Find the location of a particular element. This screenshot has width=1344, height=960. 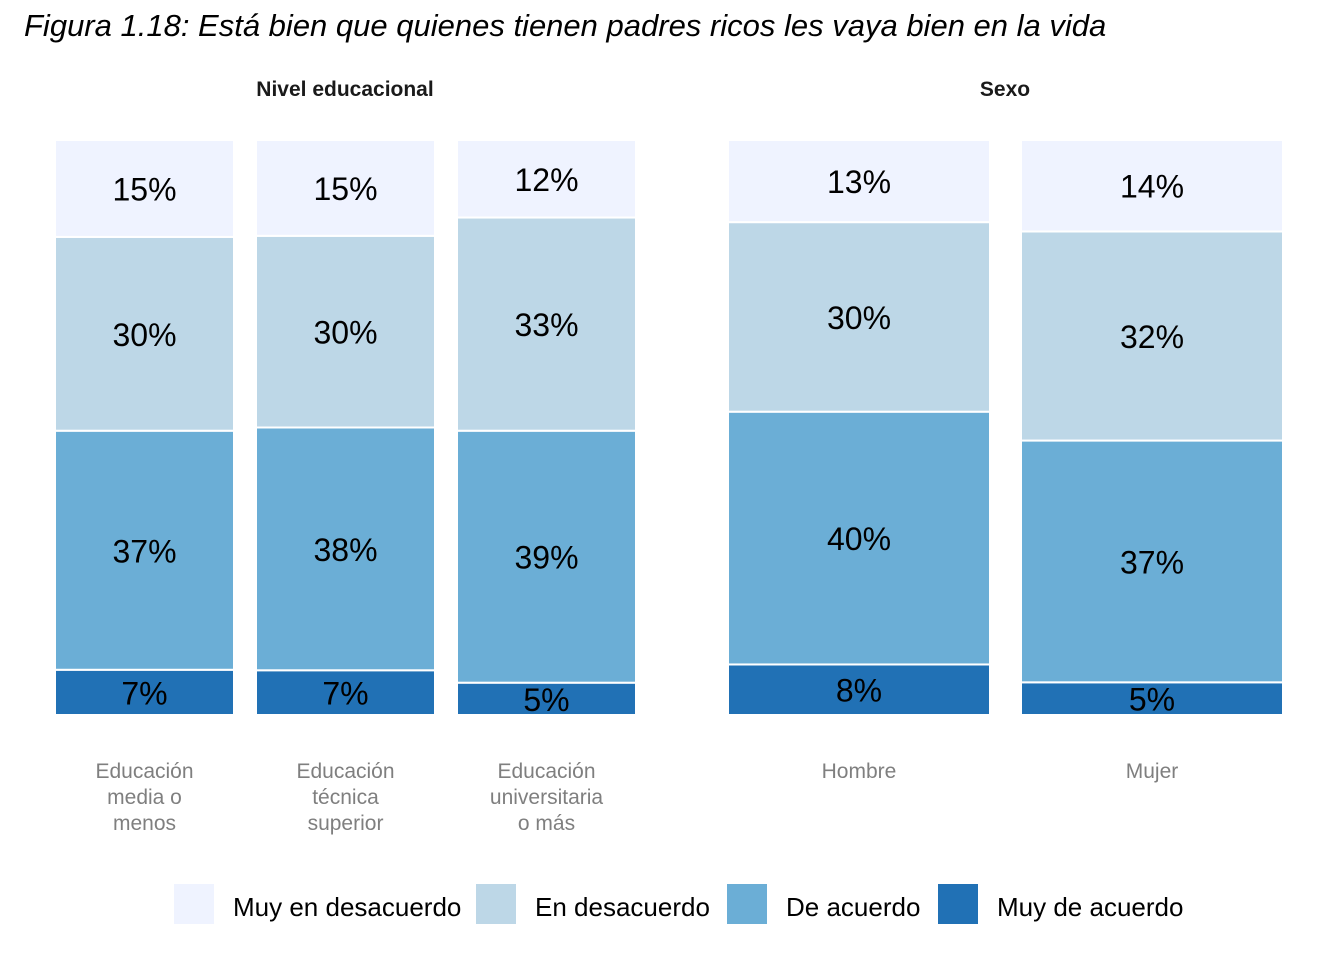

data-label-en-desacuerdo-nivel-educacional-2: 33% is located at coordinates (546, 325).